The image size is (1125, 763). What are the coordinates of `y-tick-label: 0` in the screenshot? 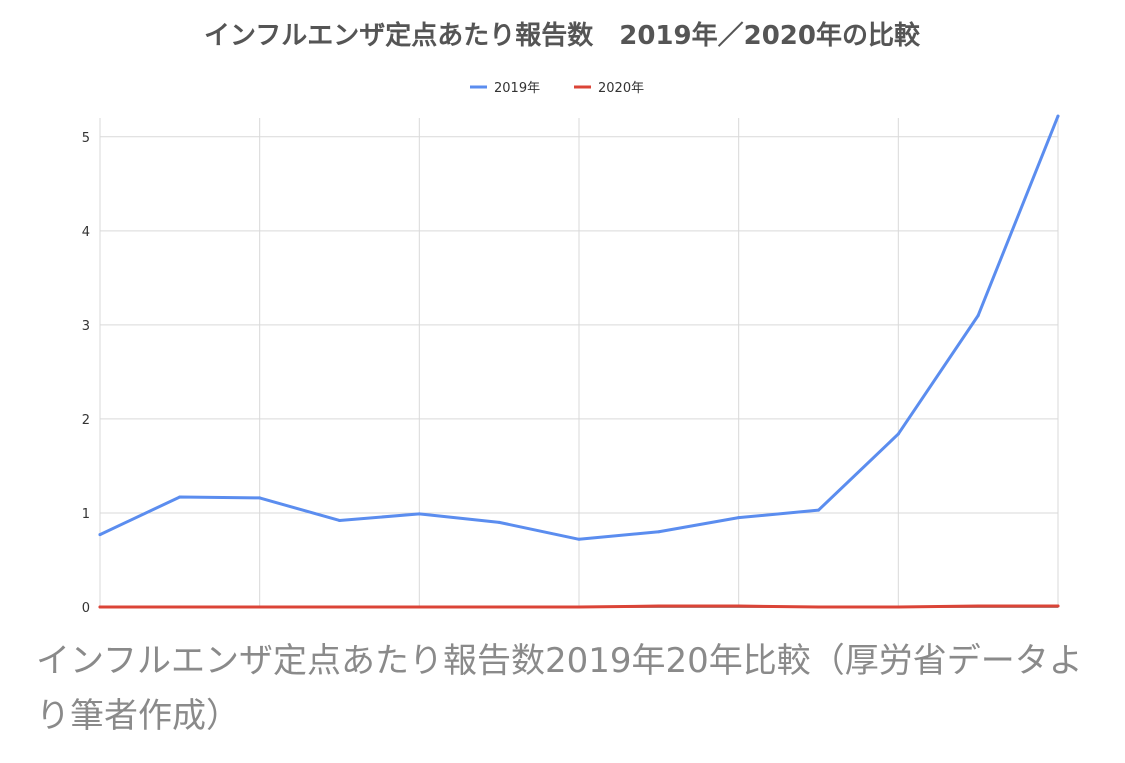 It's located at (86, 608).